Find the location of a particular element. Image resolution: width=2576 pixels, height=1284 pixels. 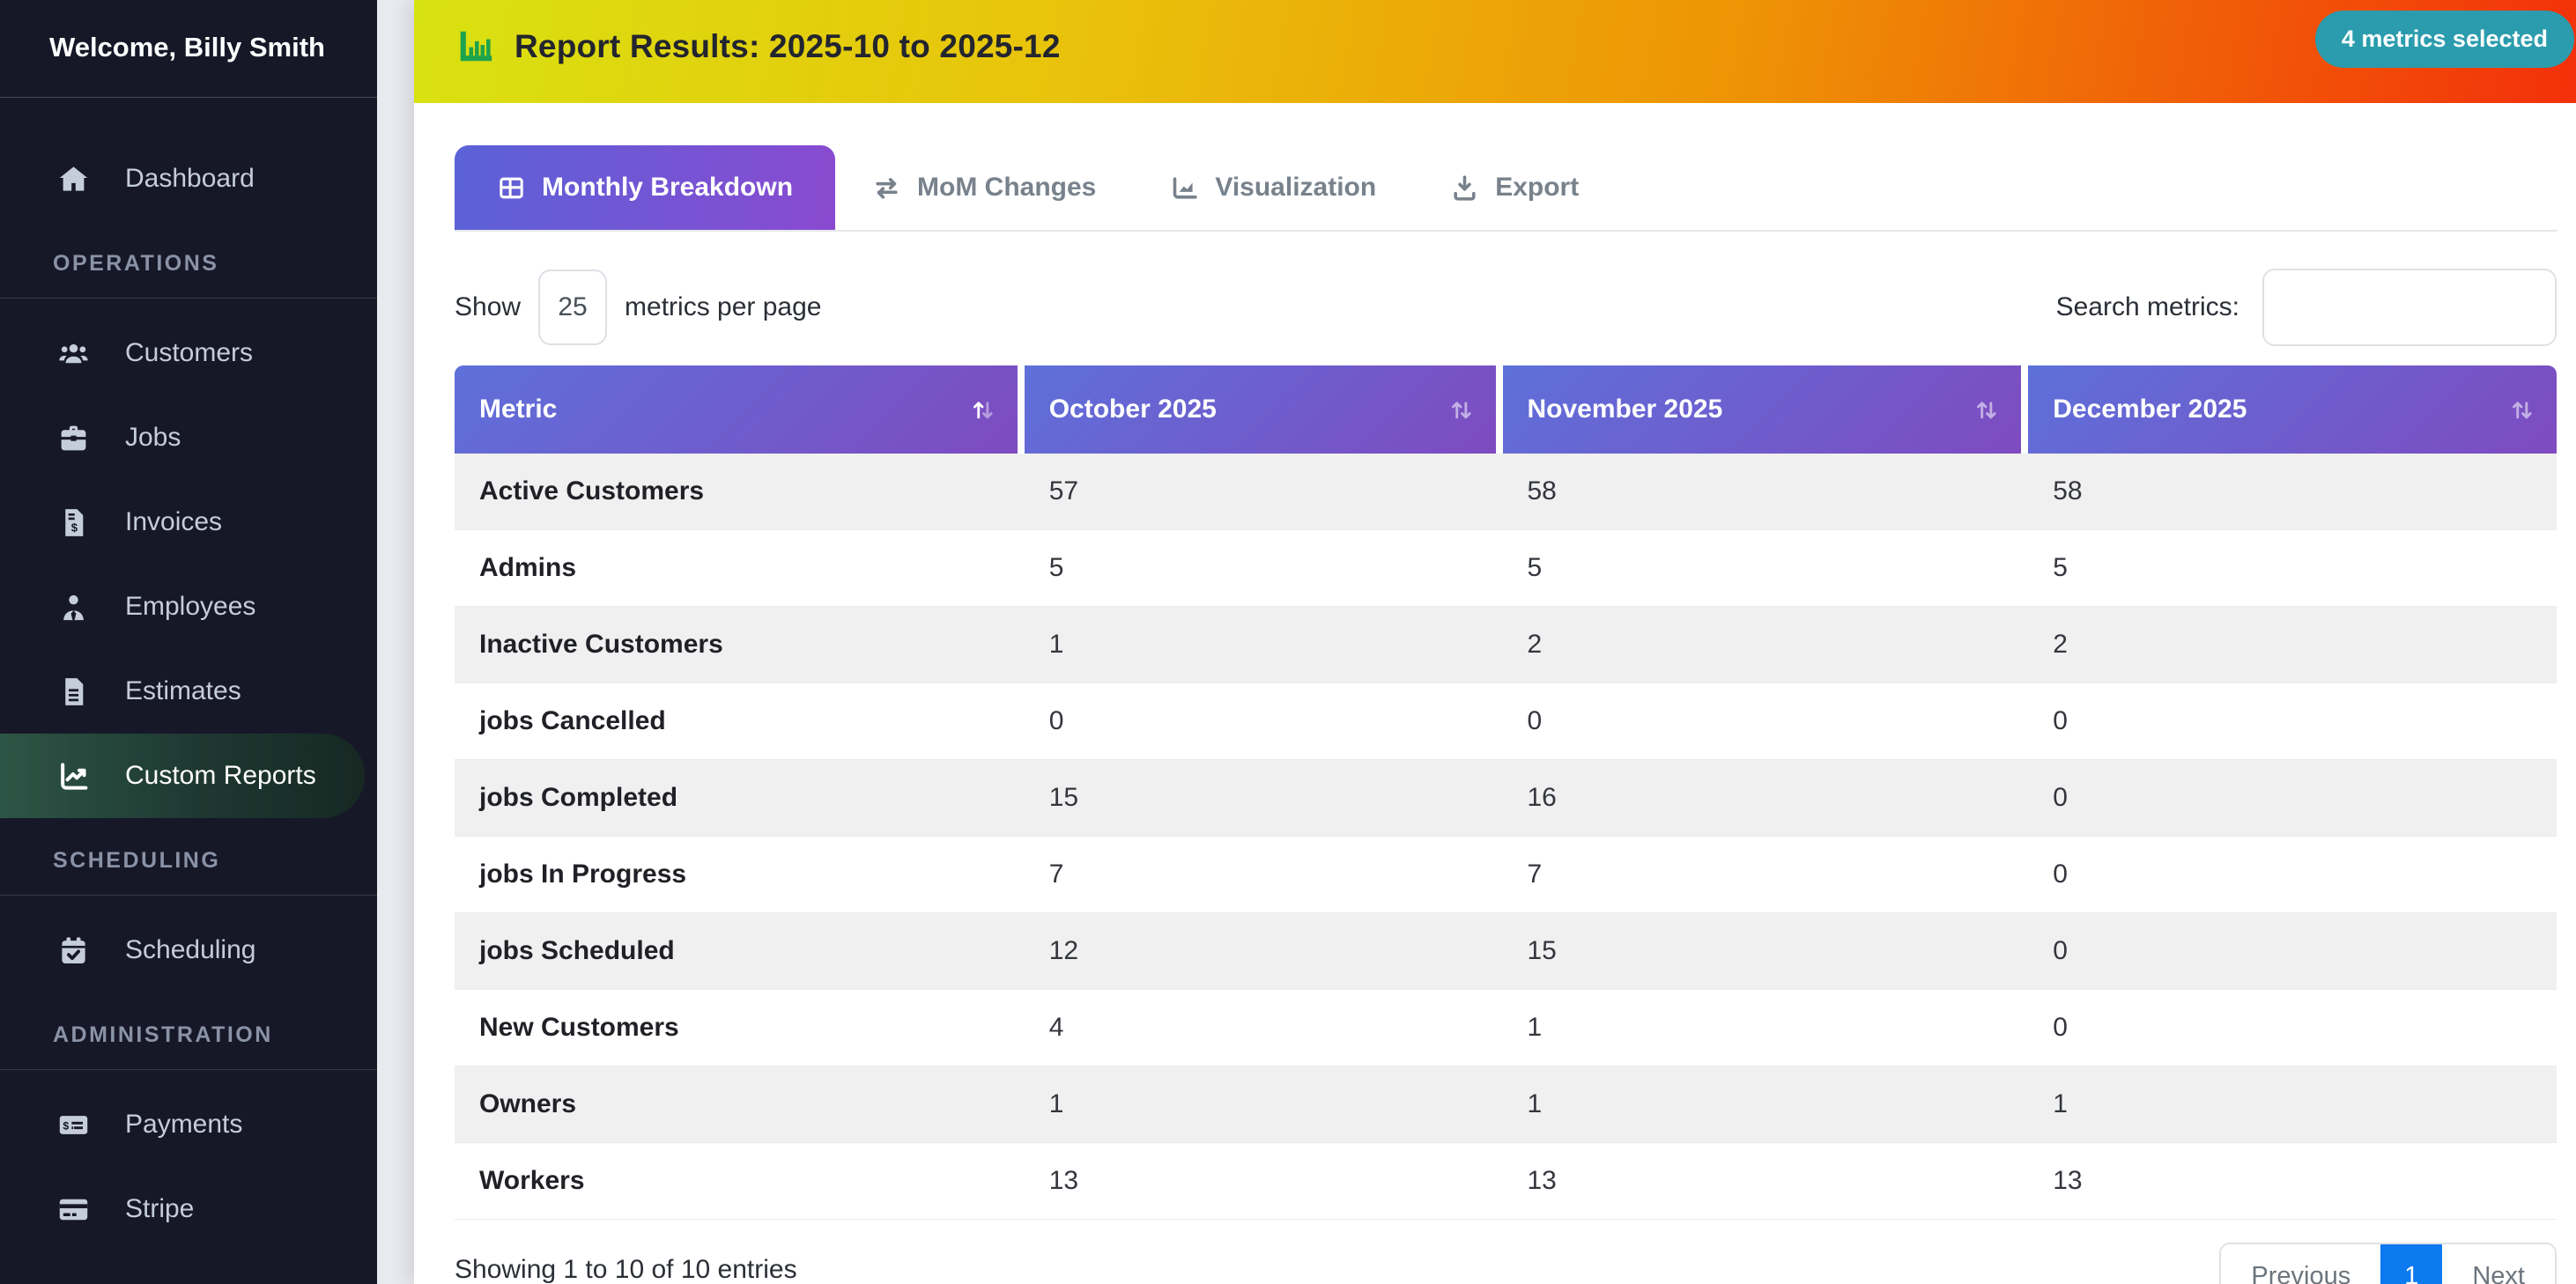

sidebar-item-label: Employees is located at coordinates (191, 606).